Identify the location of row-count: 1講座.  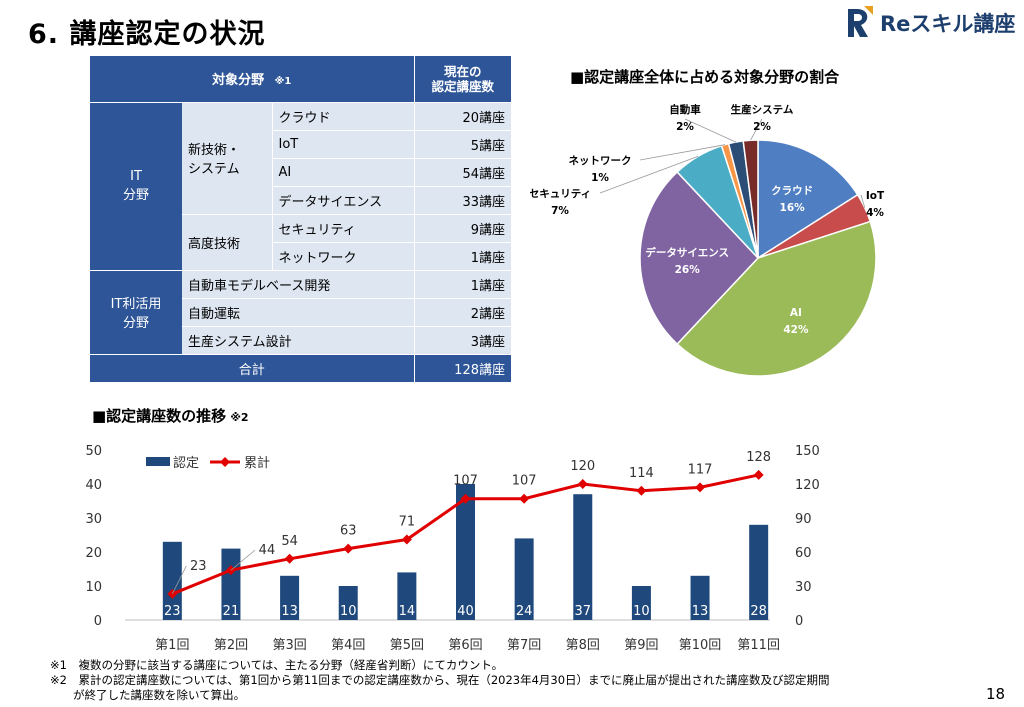
(462, 255).